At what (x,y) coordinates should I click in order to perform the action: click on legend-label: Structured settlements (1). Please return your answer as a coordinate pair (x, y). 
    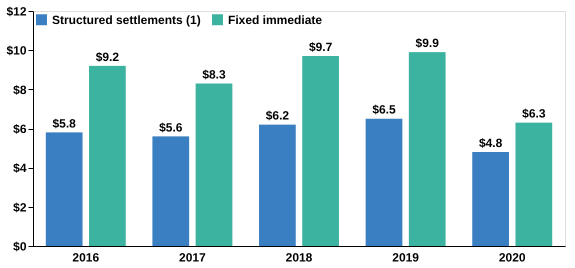
    Looking at the image, I should click on (126, 19).